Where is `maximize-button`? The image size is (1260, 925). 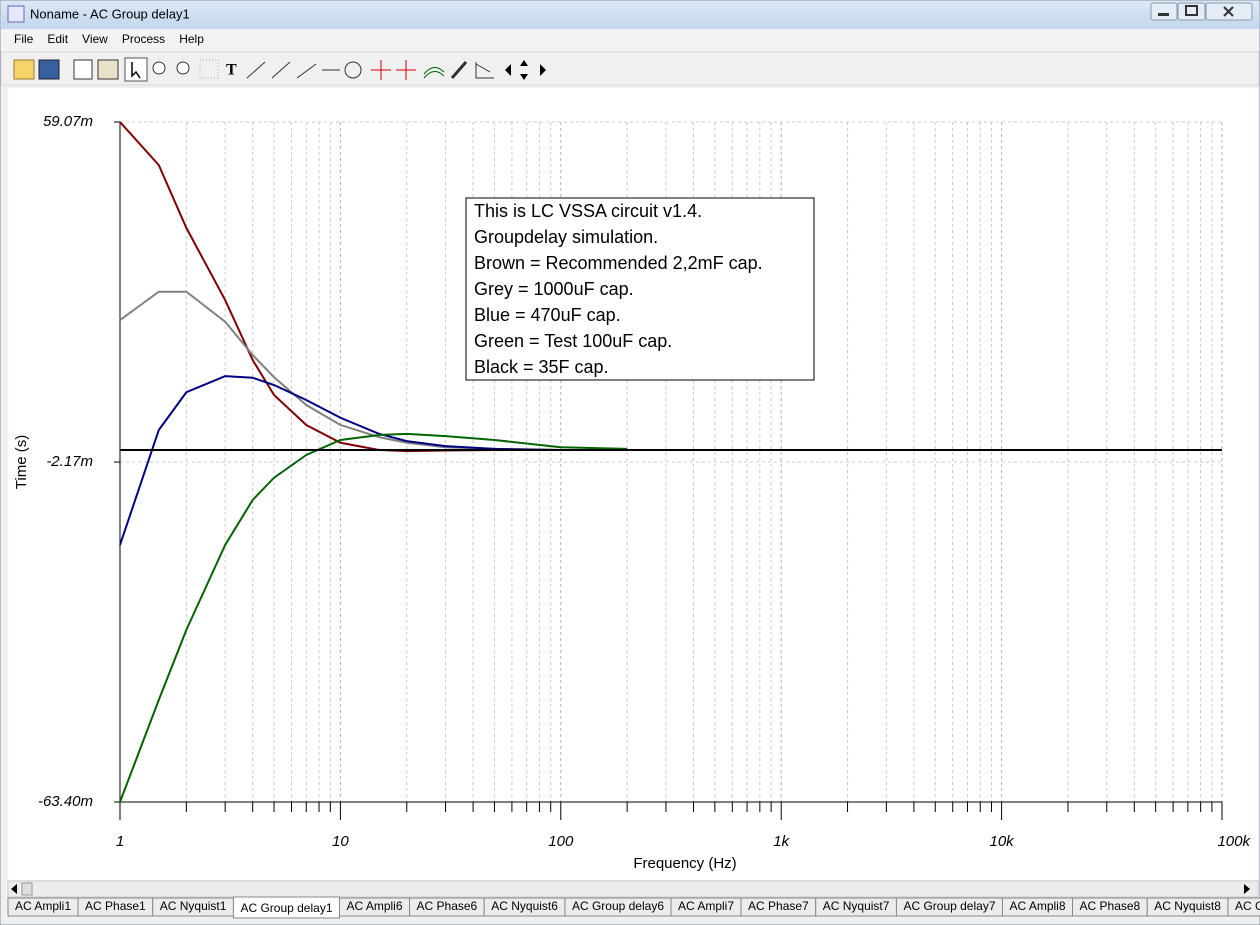
maximize-button is located at coordinates (1191, 11).